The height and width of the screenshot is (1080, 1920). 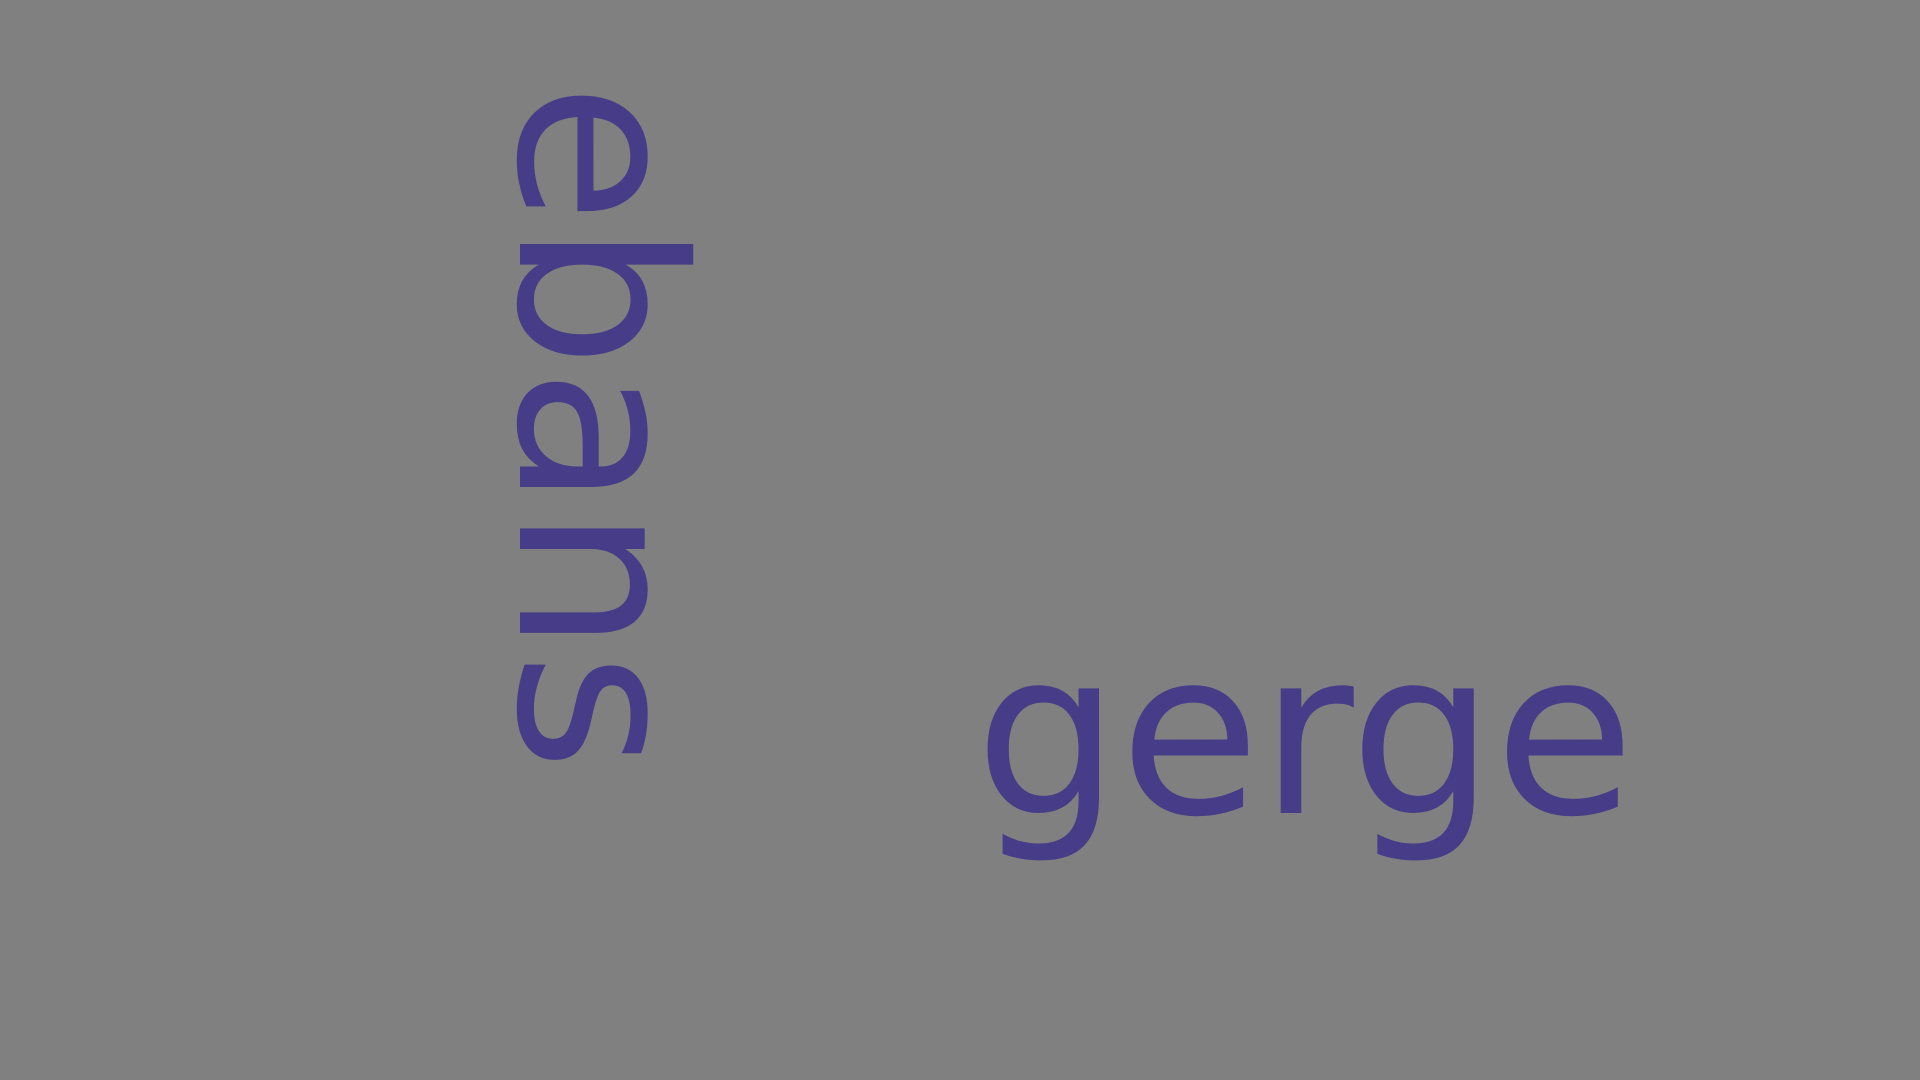 What do you see at coordinates (599, 427) in the screenshot?
I see `vertical-word: ebans` at bounding box center [599, 427].